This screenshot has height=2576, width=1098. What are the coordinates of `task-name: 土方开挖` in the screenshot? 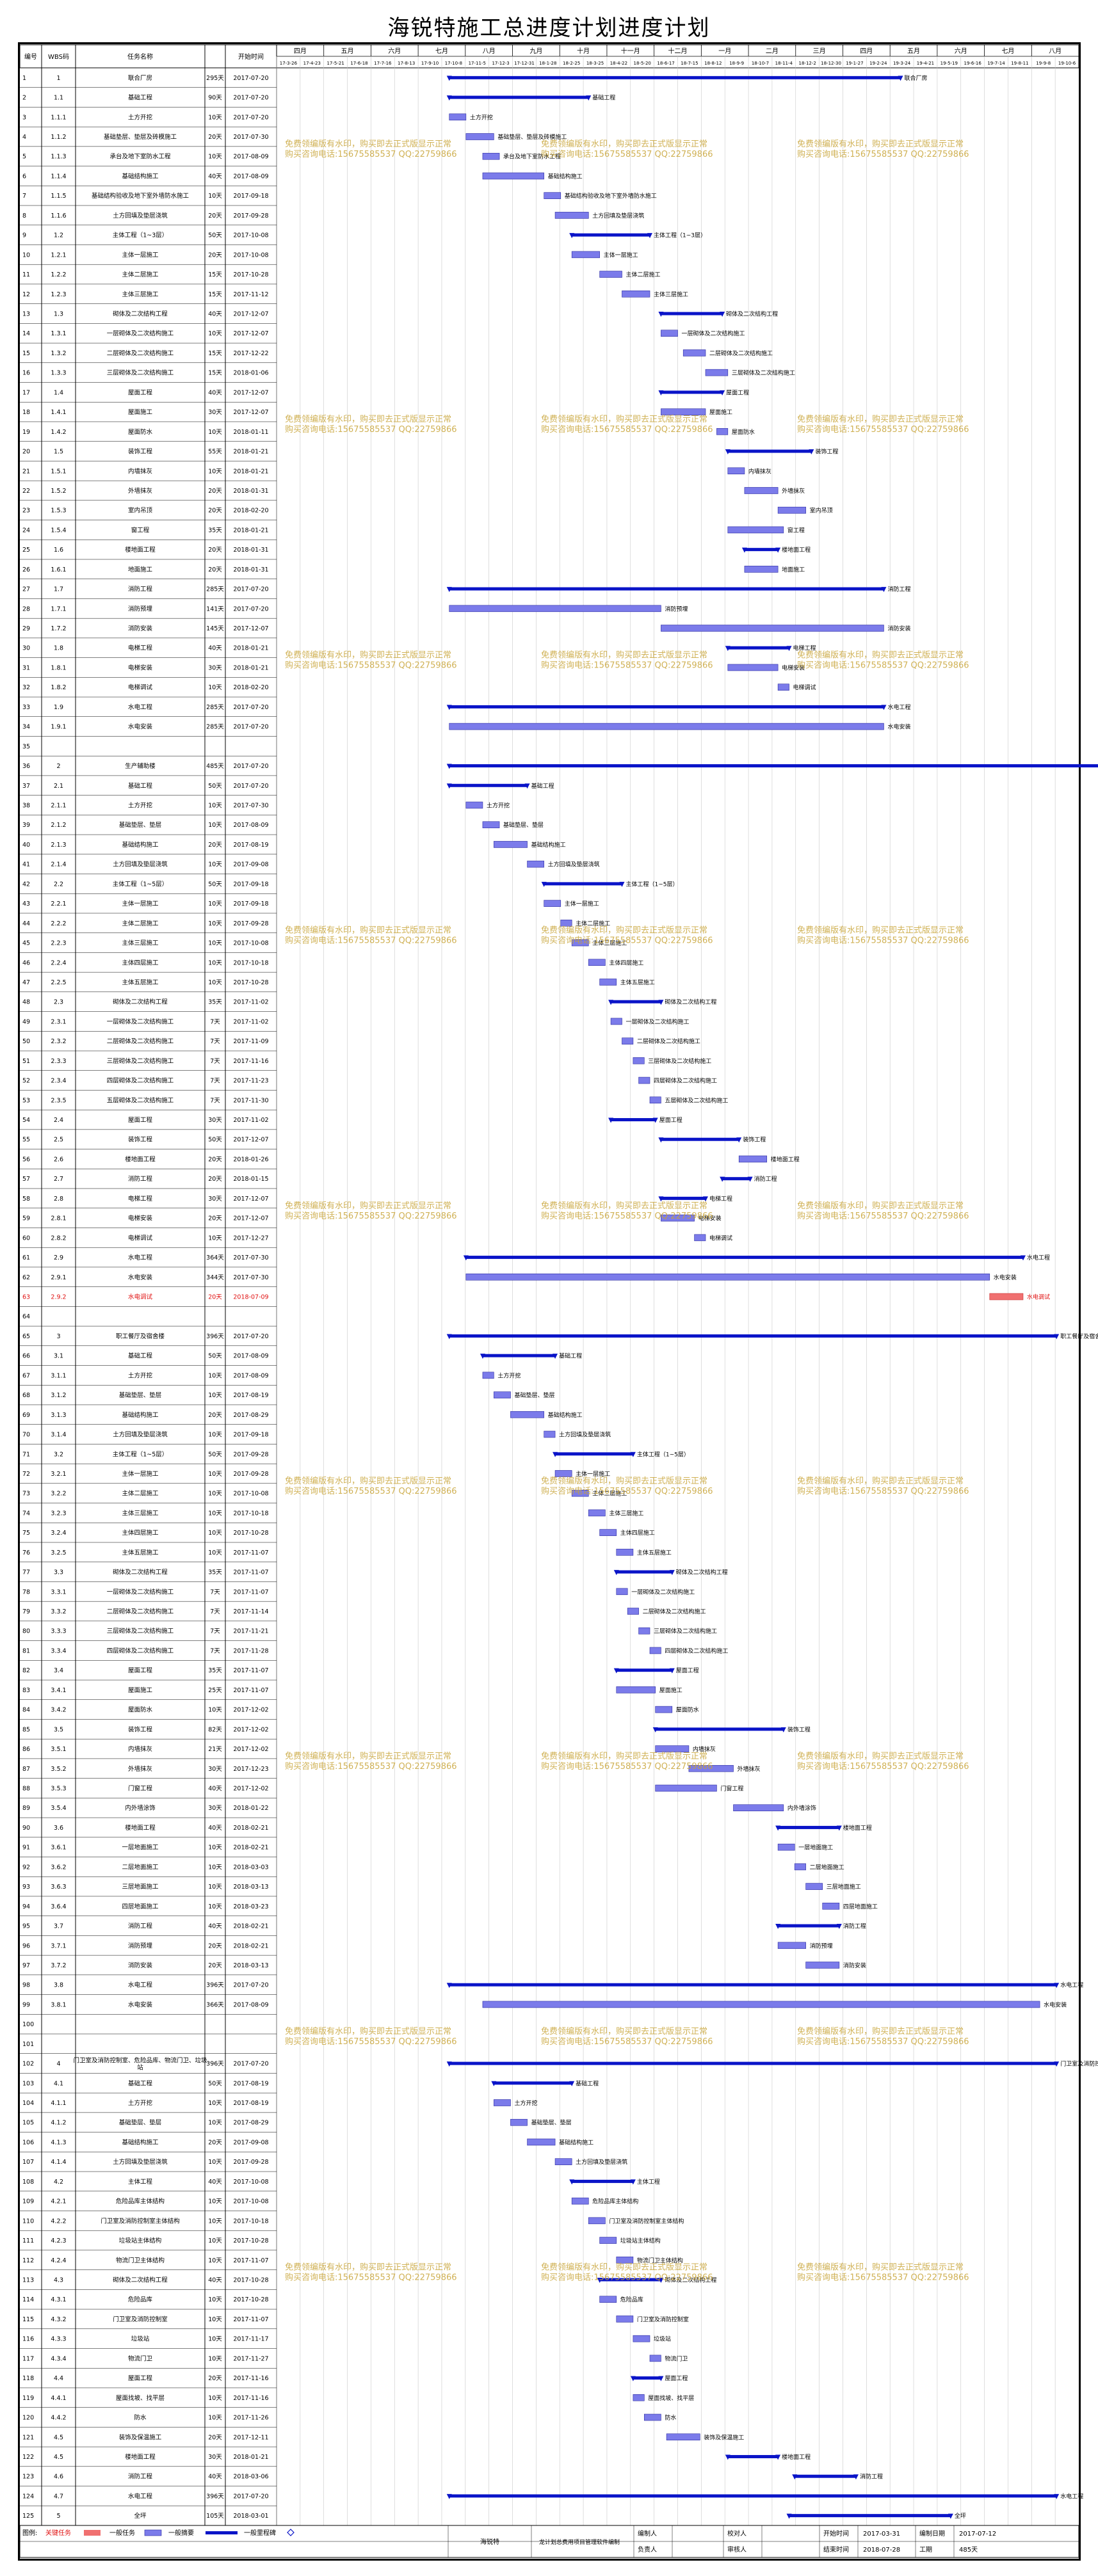 It's located at (140, 806).